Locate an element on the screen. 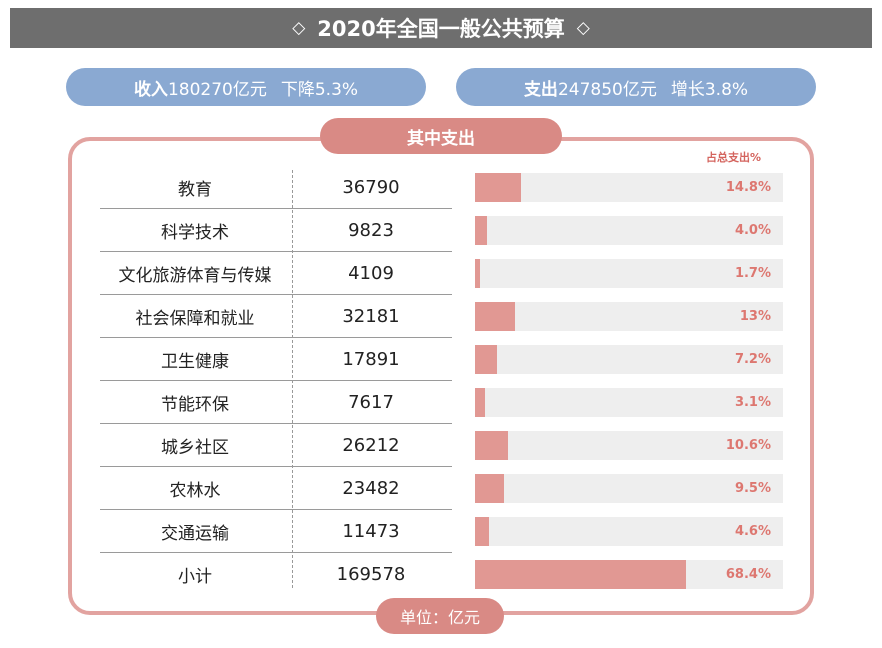 This screenshot has height=648, width=882. category-label: 城乡社区 is located at coordinates (195, 448).